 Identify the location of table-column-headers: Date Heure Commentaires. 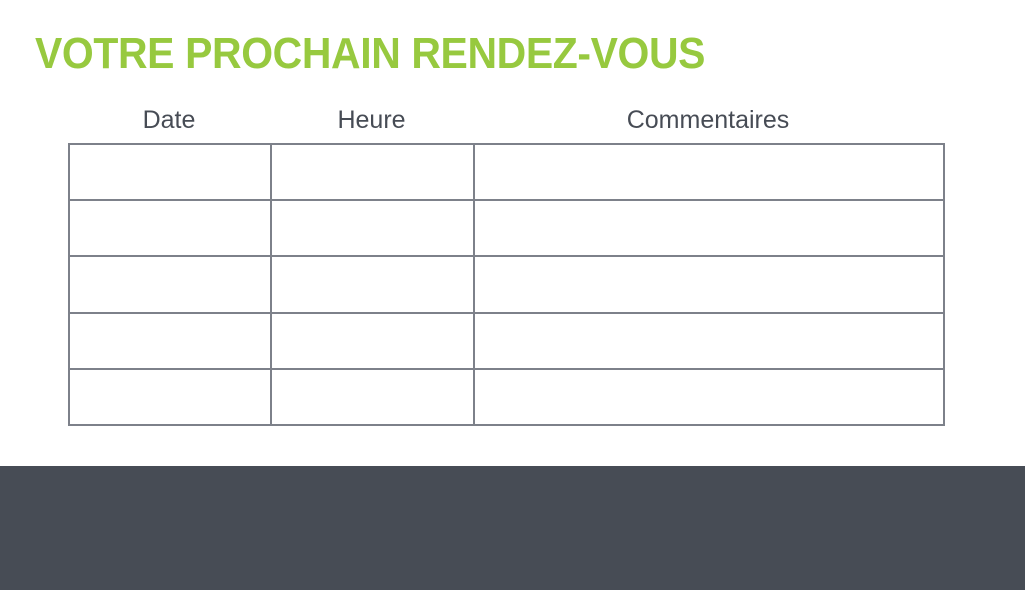
(505, 120).